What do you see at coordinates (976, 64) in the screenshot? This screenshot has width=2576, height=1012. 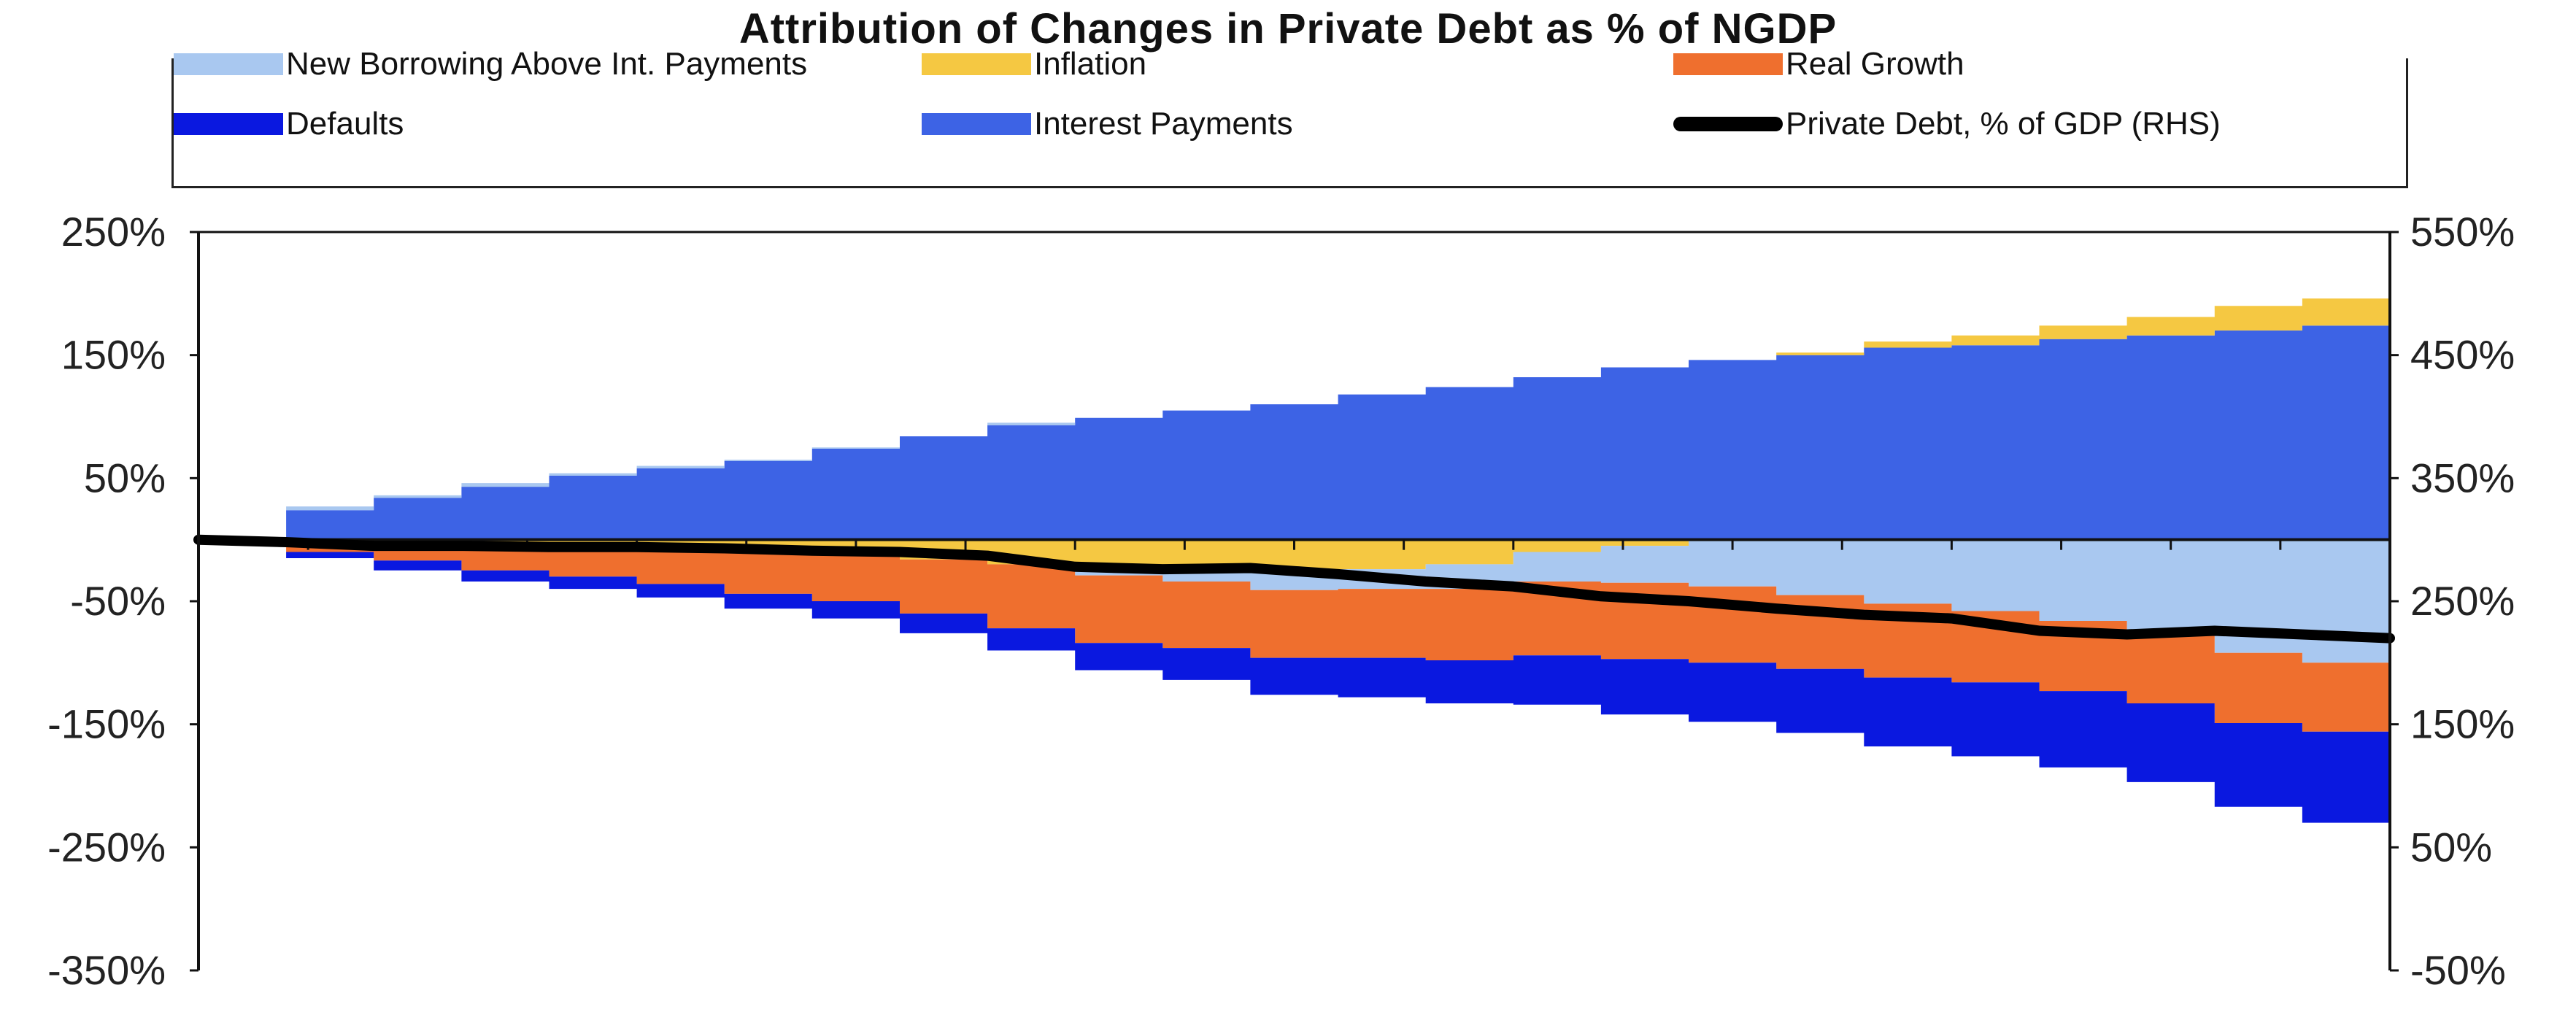 I see `legend-swatch-inflation` at bounding box center [976, 64].